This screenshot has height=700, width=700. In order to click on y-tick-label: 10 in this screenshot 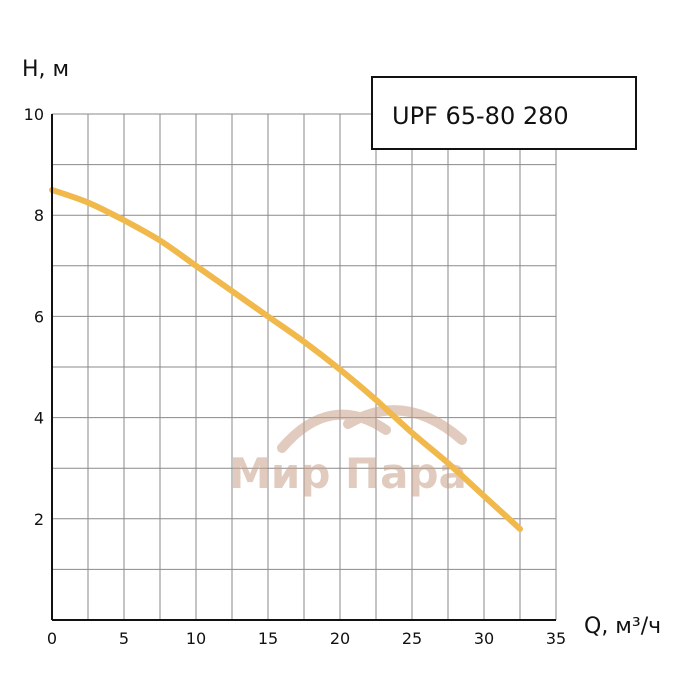, I will do `click(34, 114)`.